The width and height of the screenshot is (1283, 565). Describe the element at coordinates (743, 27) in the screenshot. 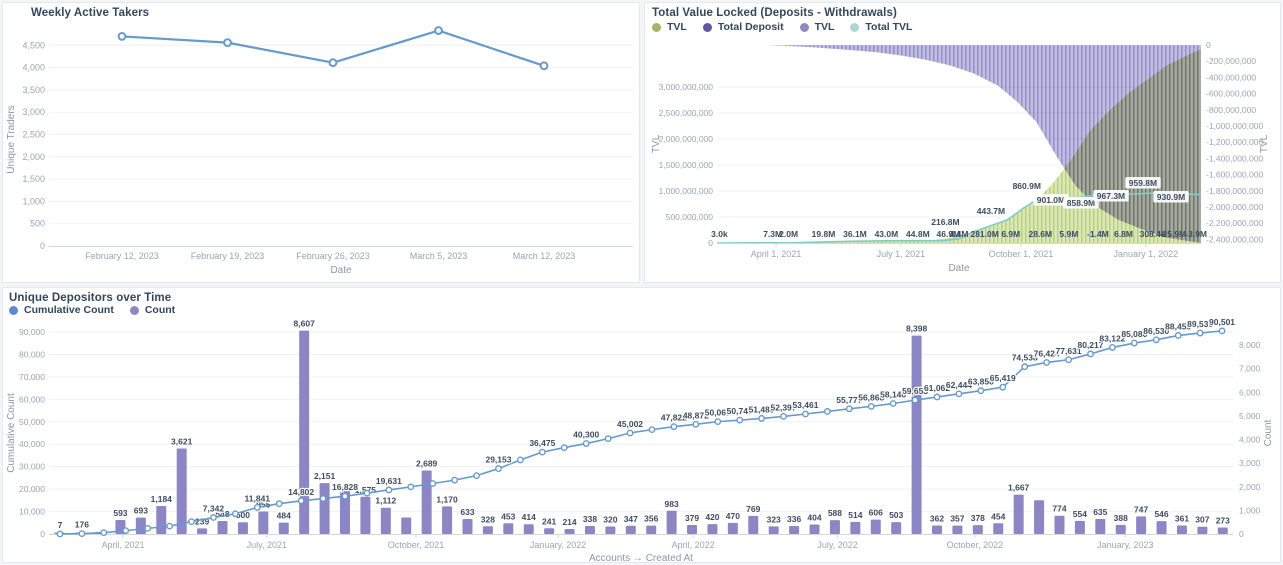

I see `legend-item-total-deposit: Total Deposit` at that location.